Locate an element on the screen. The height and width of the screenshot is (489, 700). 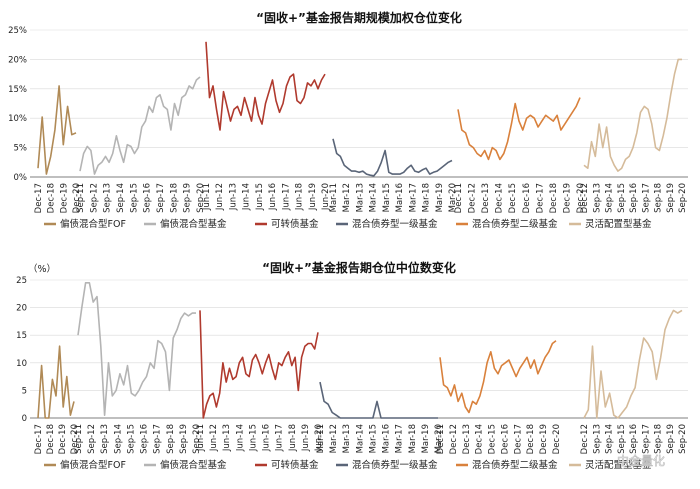
x-tick-label: Mar-19 is located at coordinates (440, 197).